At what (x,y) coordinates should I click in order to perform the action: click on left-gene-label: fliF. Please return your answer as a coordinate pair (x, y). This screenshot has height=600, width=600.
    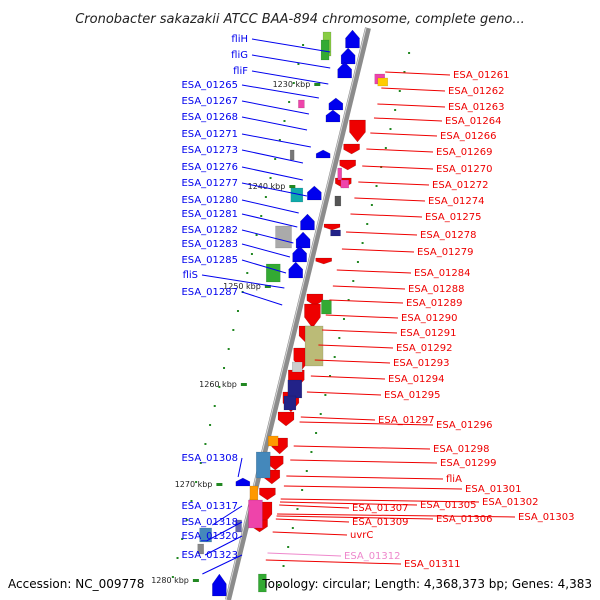
    Looking at the image, I should click on (240, 71).